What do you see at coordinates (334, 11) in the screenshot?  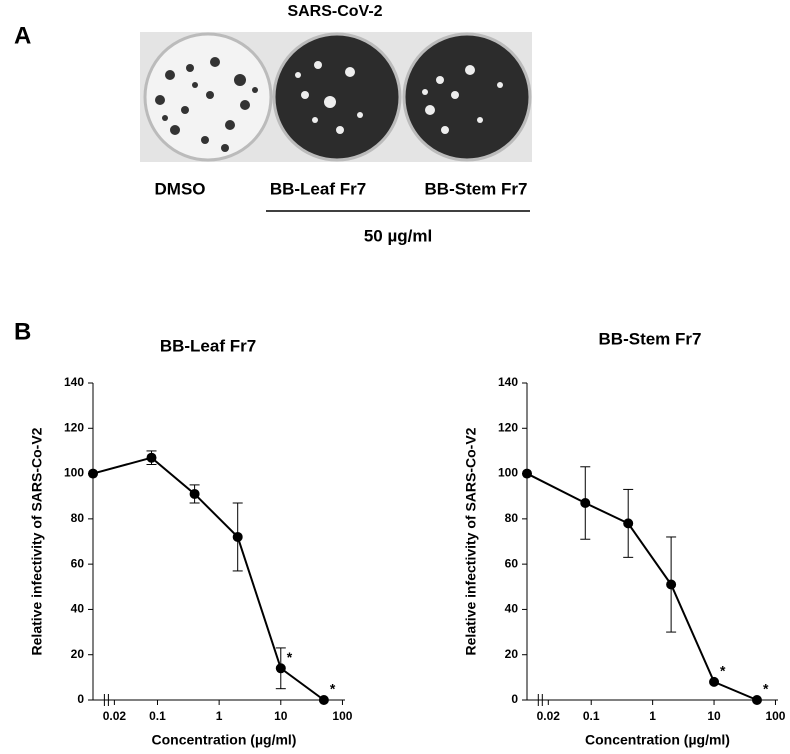 I see `panel-title: SARS-CoV-2` at bounding box center [334, 11].